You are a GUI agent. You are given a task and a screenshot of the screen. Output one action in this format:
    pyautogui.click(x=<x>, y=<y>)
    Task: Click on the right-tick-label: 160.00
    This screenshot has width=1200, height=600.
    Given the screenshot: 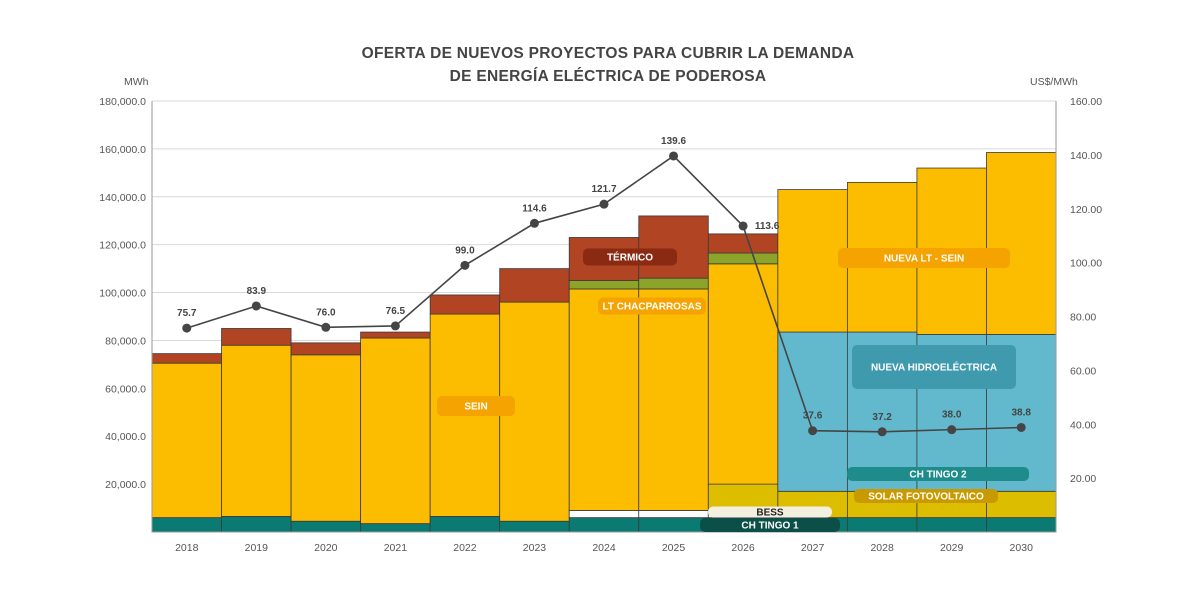 What is the action you would take?
    pyautogui.click(x=1086, y=102)
    